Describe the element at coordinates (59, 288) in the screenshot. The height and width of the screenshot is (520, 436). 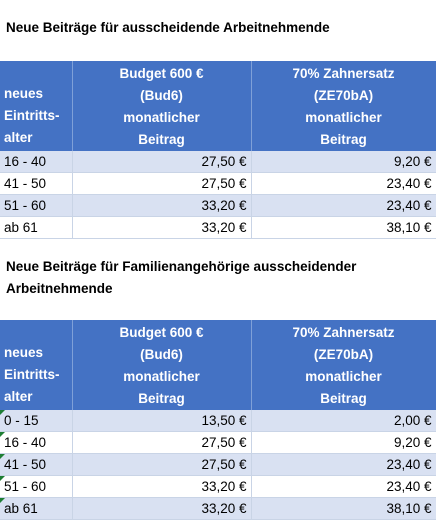
I see `section-title-text: Arbeitnehmende` at that location.